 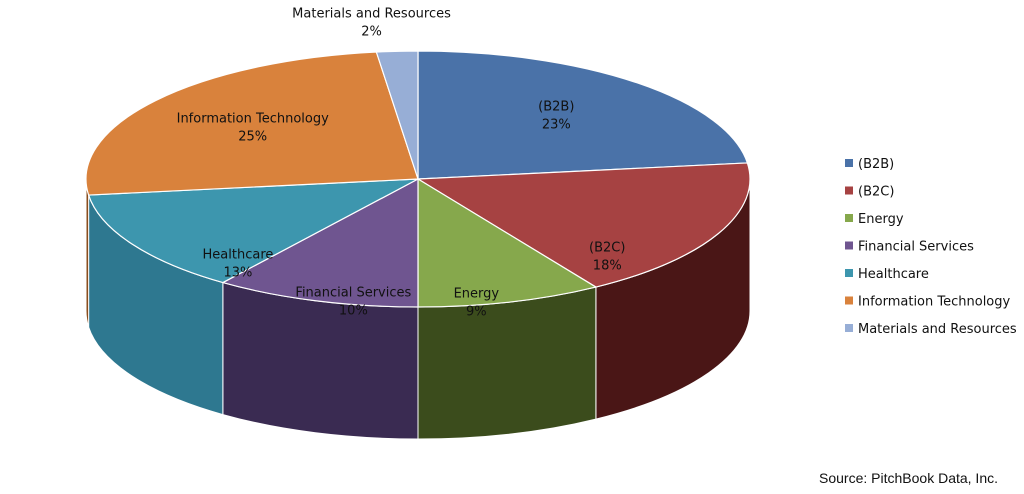 I want to click on legend-swatch-b2b, so click(x=849, y=163).